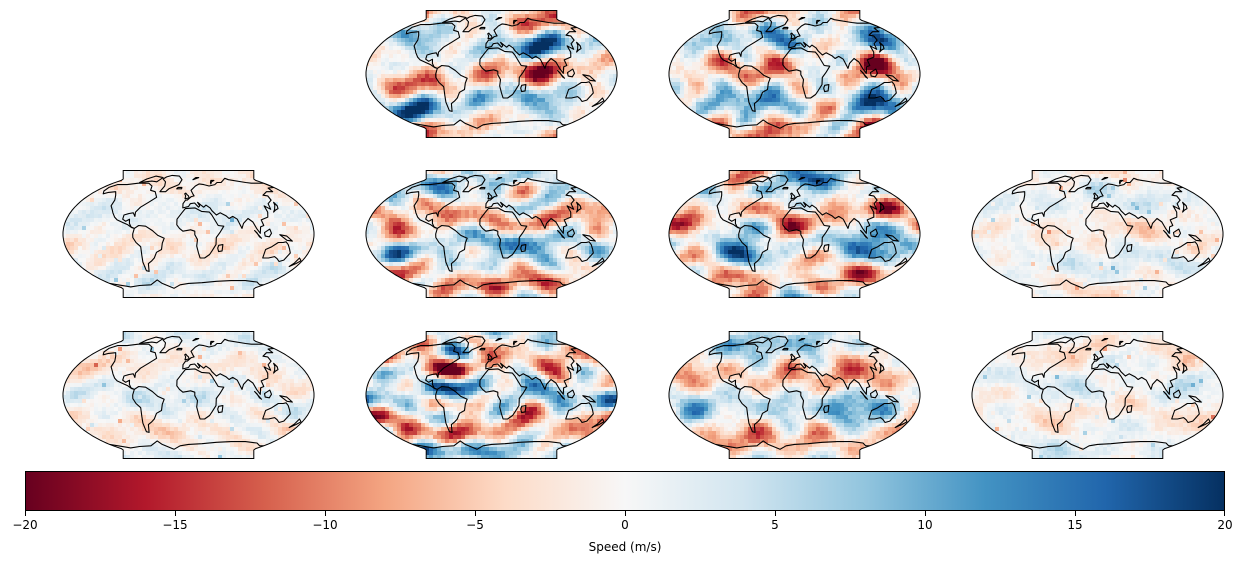  I want to click on colorbar-tick-label: −5, so click(475, 525).